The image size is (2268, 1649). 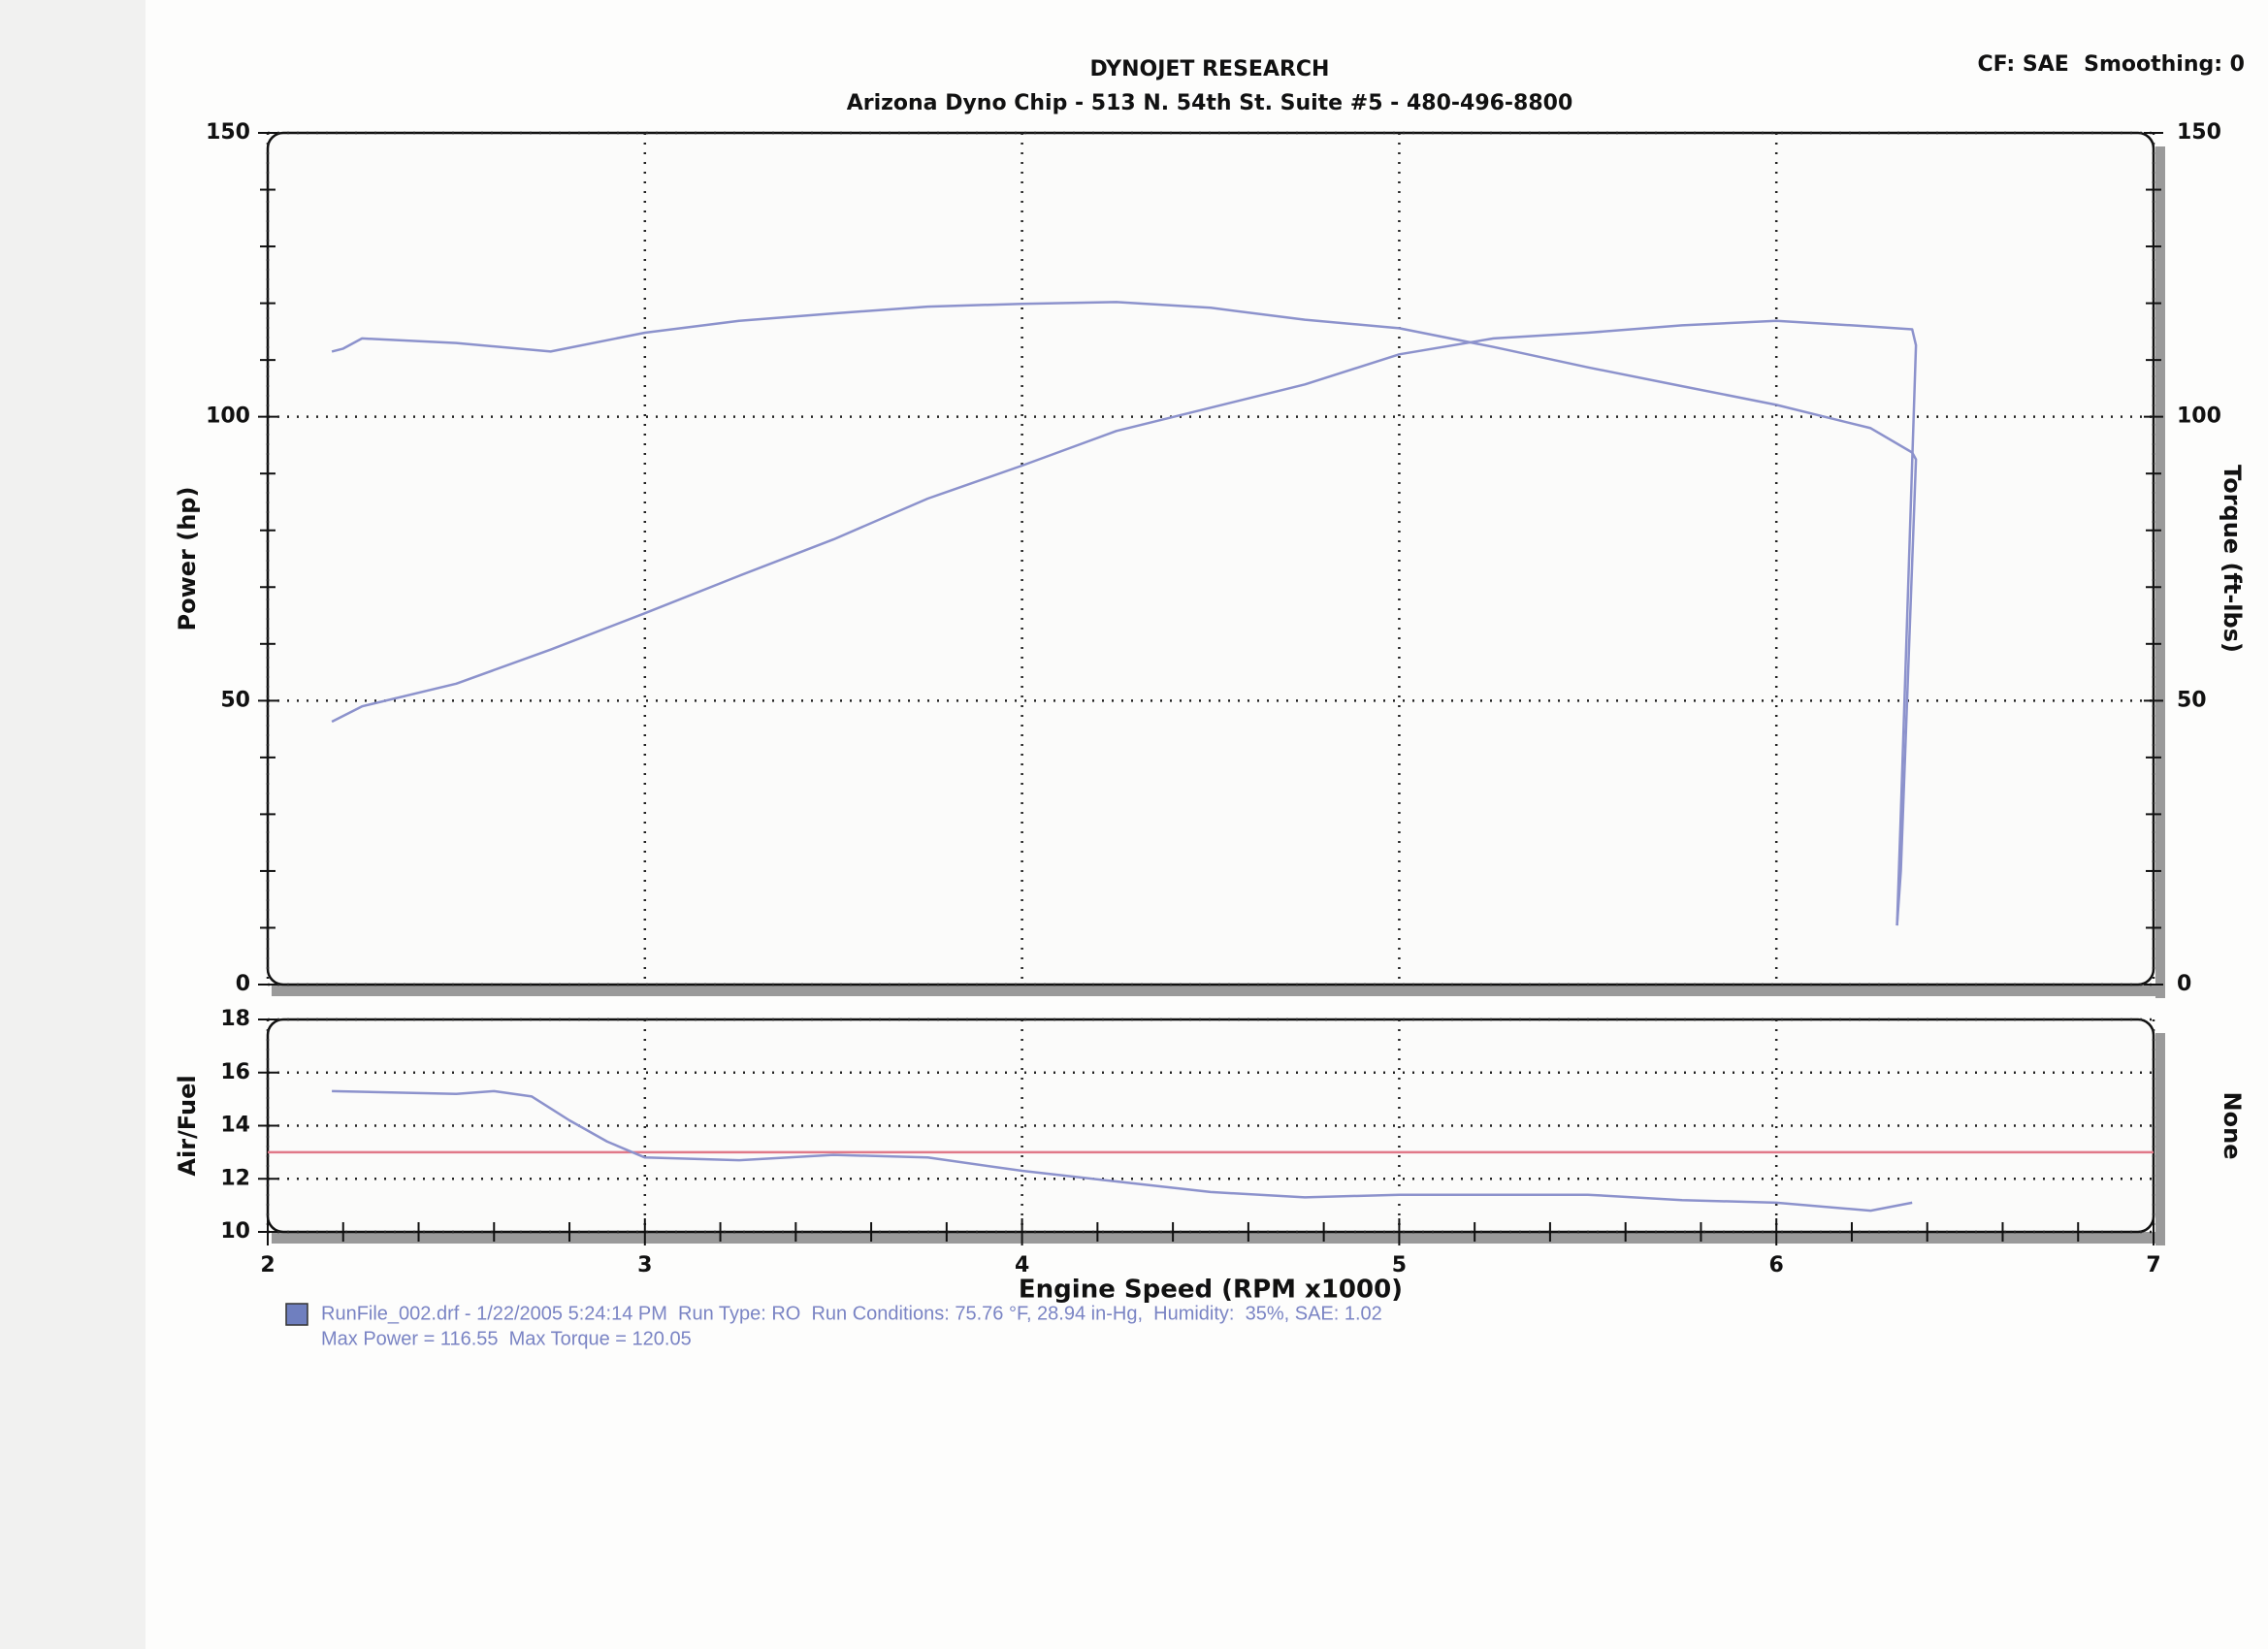 I want to click on y-tick-label: 0, so click(x=243, y=984).